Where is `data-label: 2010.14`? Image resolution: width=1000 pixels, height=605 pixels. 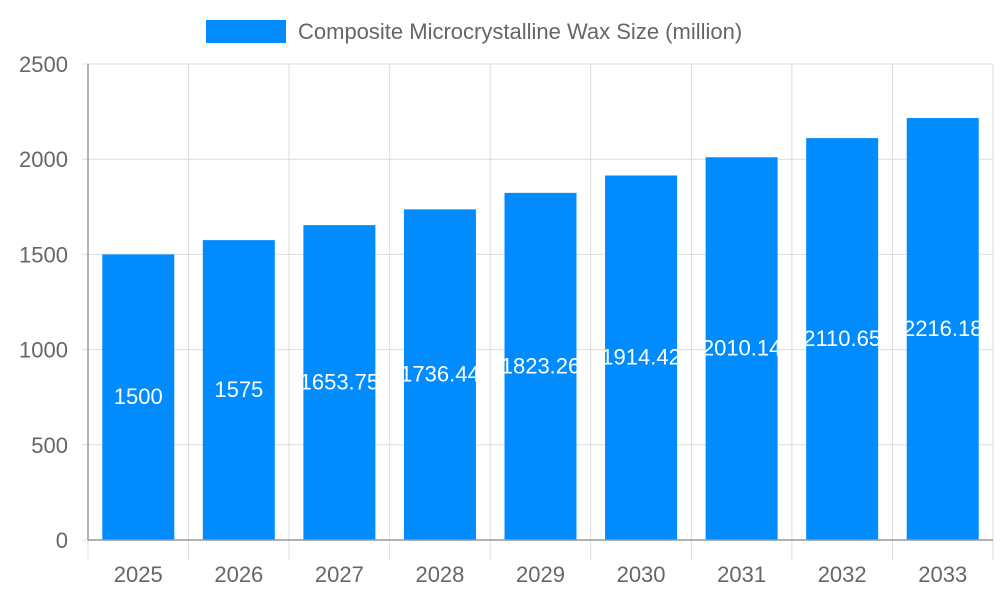 data-label: 2010.14 is located at coordinates (742, 348).